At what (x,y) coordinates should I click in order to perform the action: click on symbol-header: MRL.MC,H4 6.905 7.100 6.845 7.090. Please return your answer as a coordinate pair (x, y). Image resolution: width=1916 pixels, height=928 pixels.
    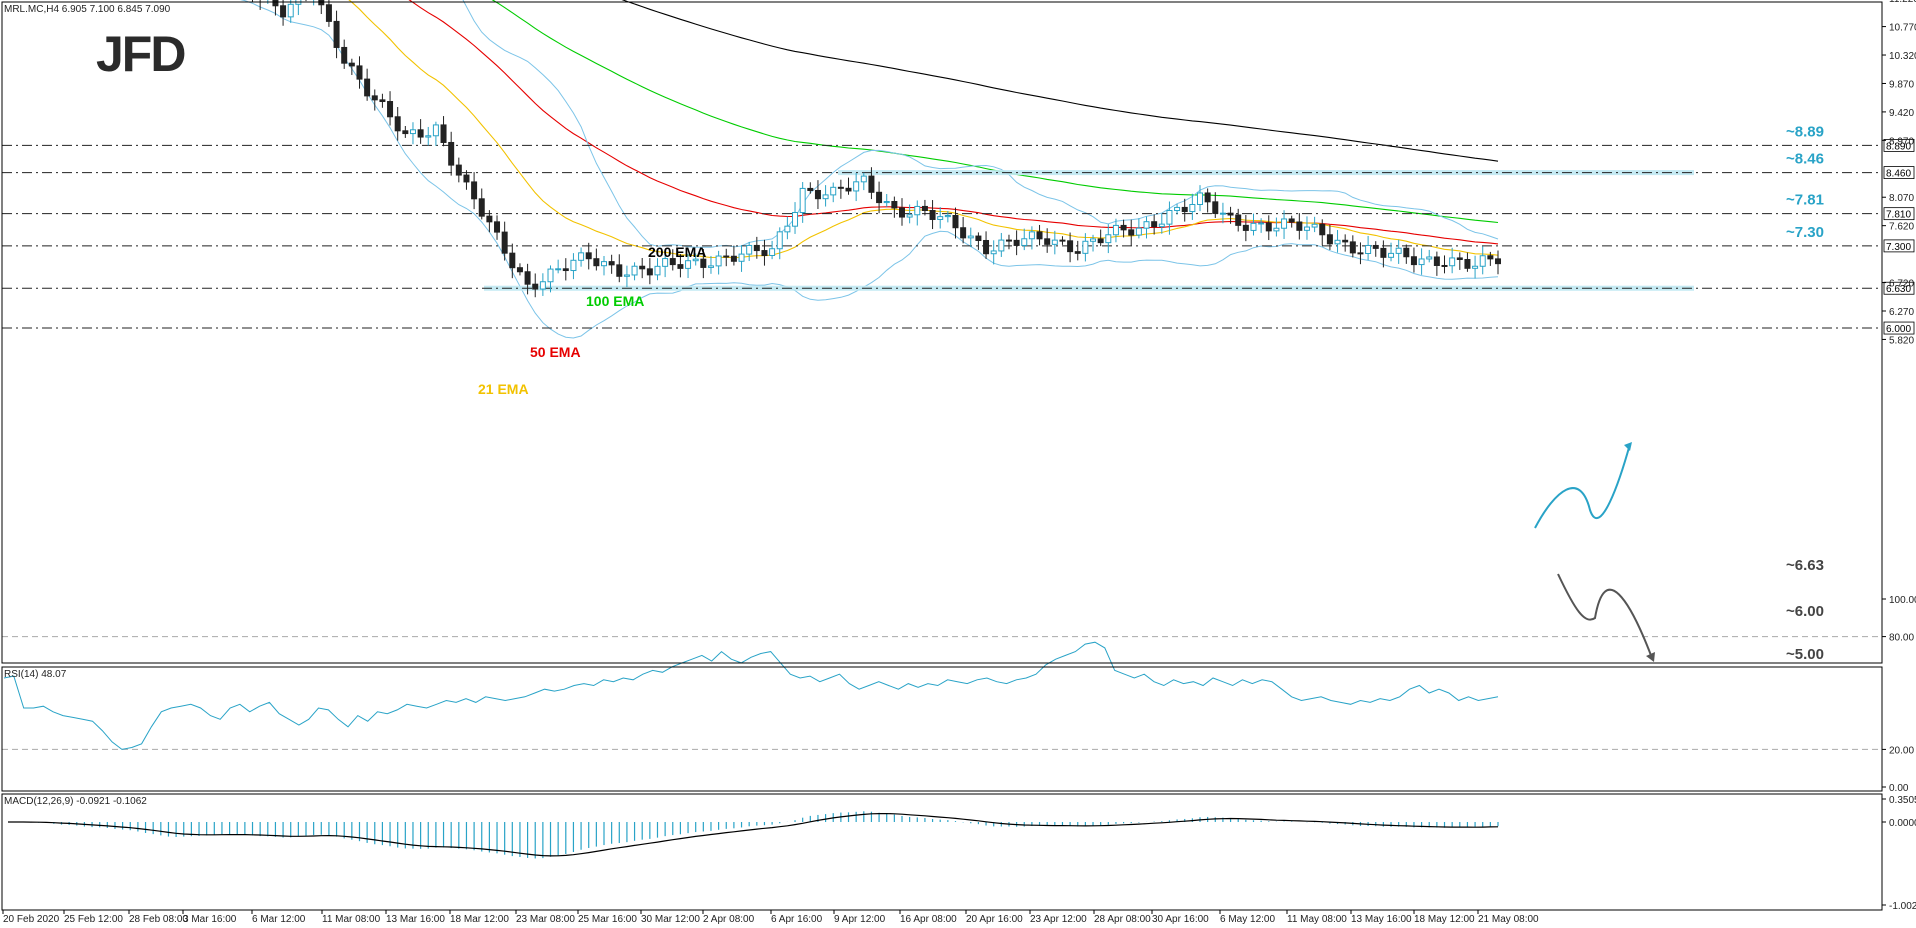
    Looking at the image, I should click on (87, 9).